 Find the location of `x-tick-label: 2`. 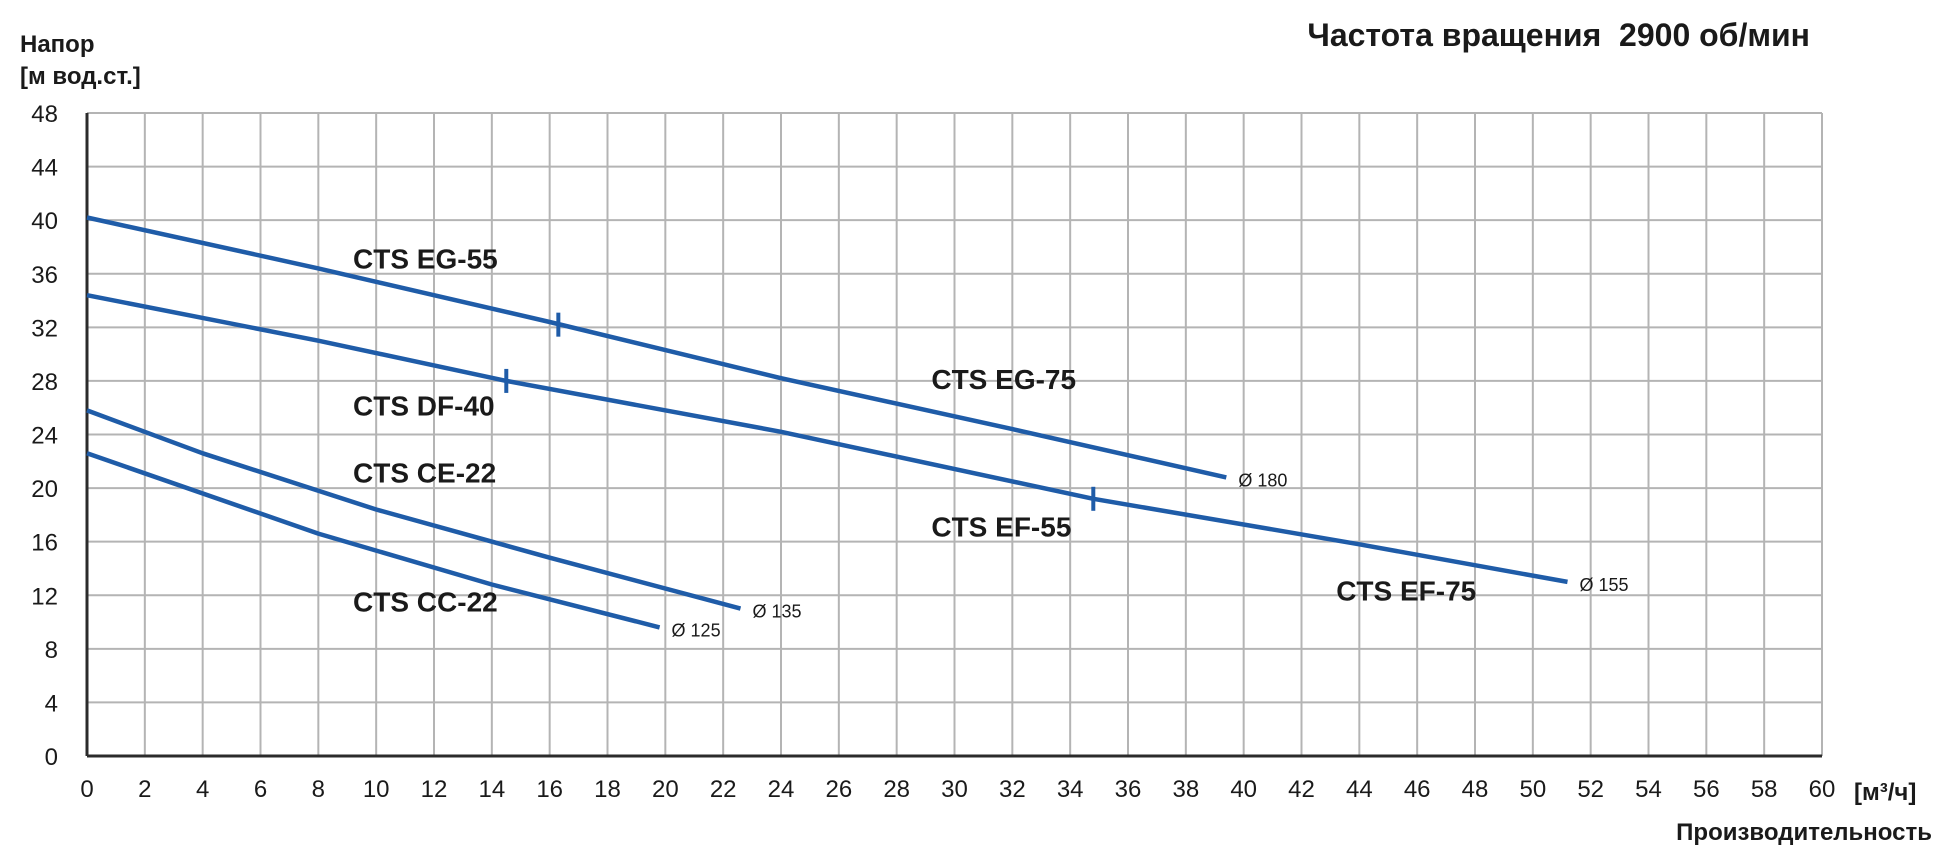

x-tick-label: 2 is located at coordinates (144, 789).